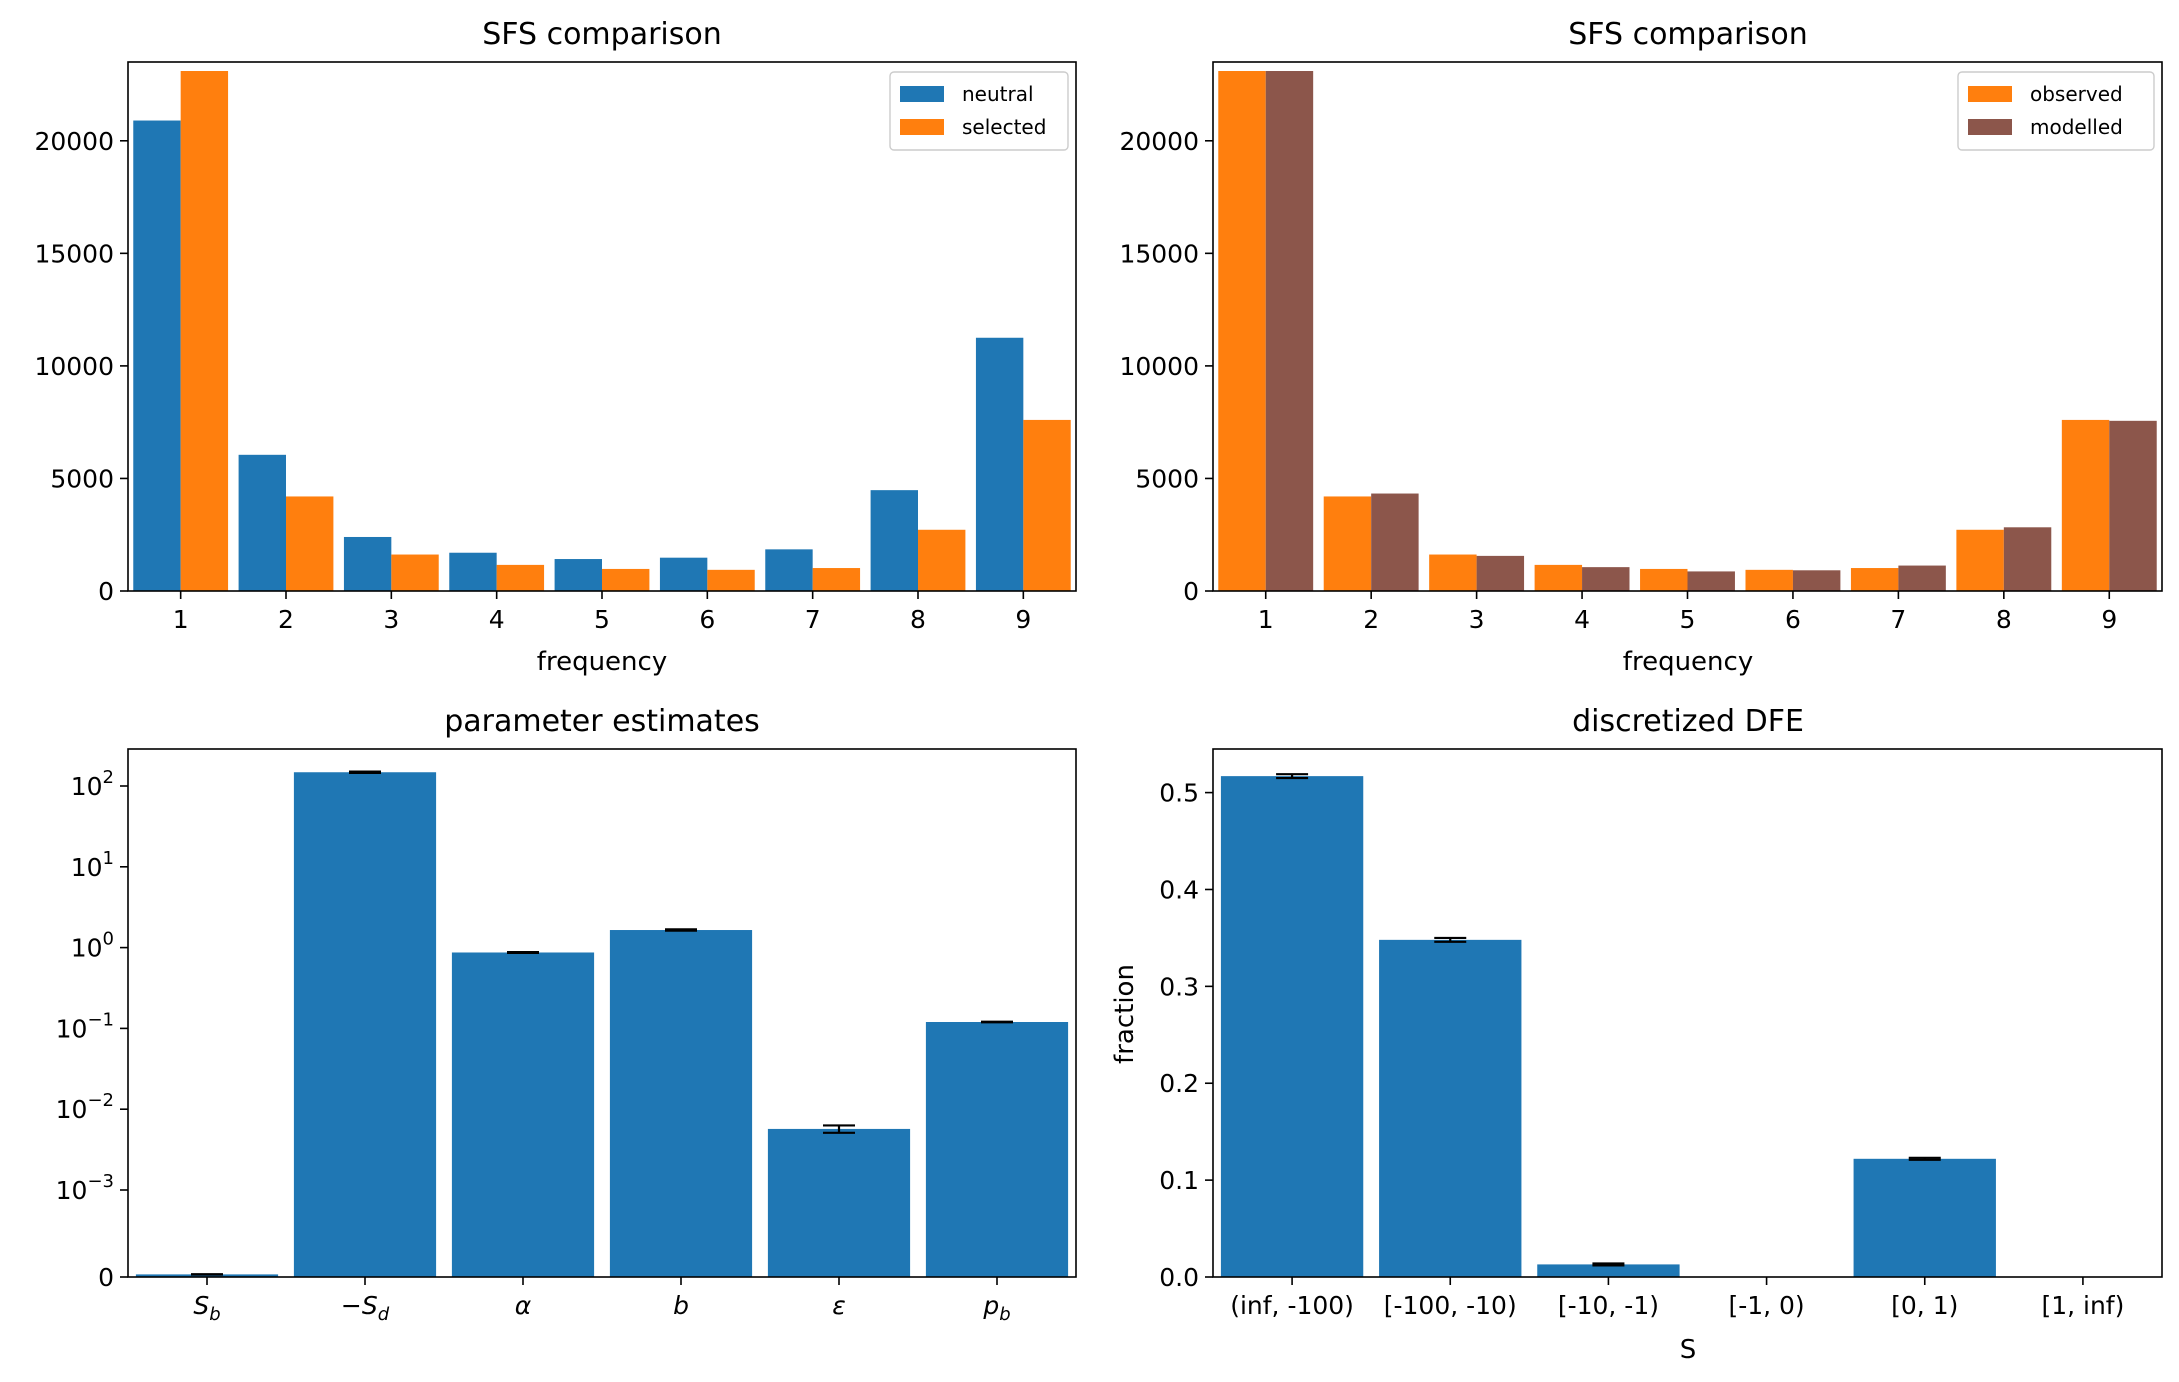 Image resolution: width=2179 pixels, height=1382 pixels. What do you see at coordinates (286, 619) in the screenshot?
I see `panel1-xtick-label: 2` at bounding box center [286, 619].